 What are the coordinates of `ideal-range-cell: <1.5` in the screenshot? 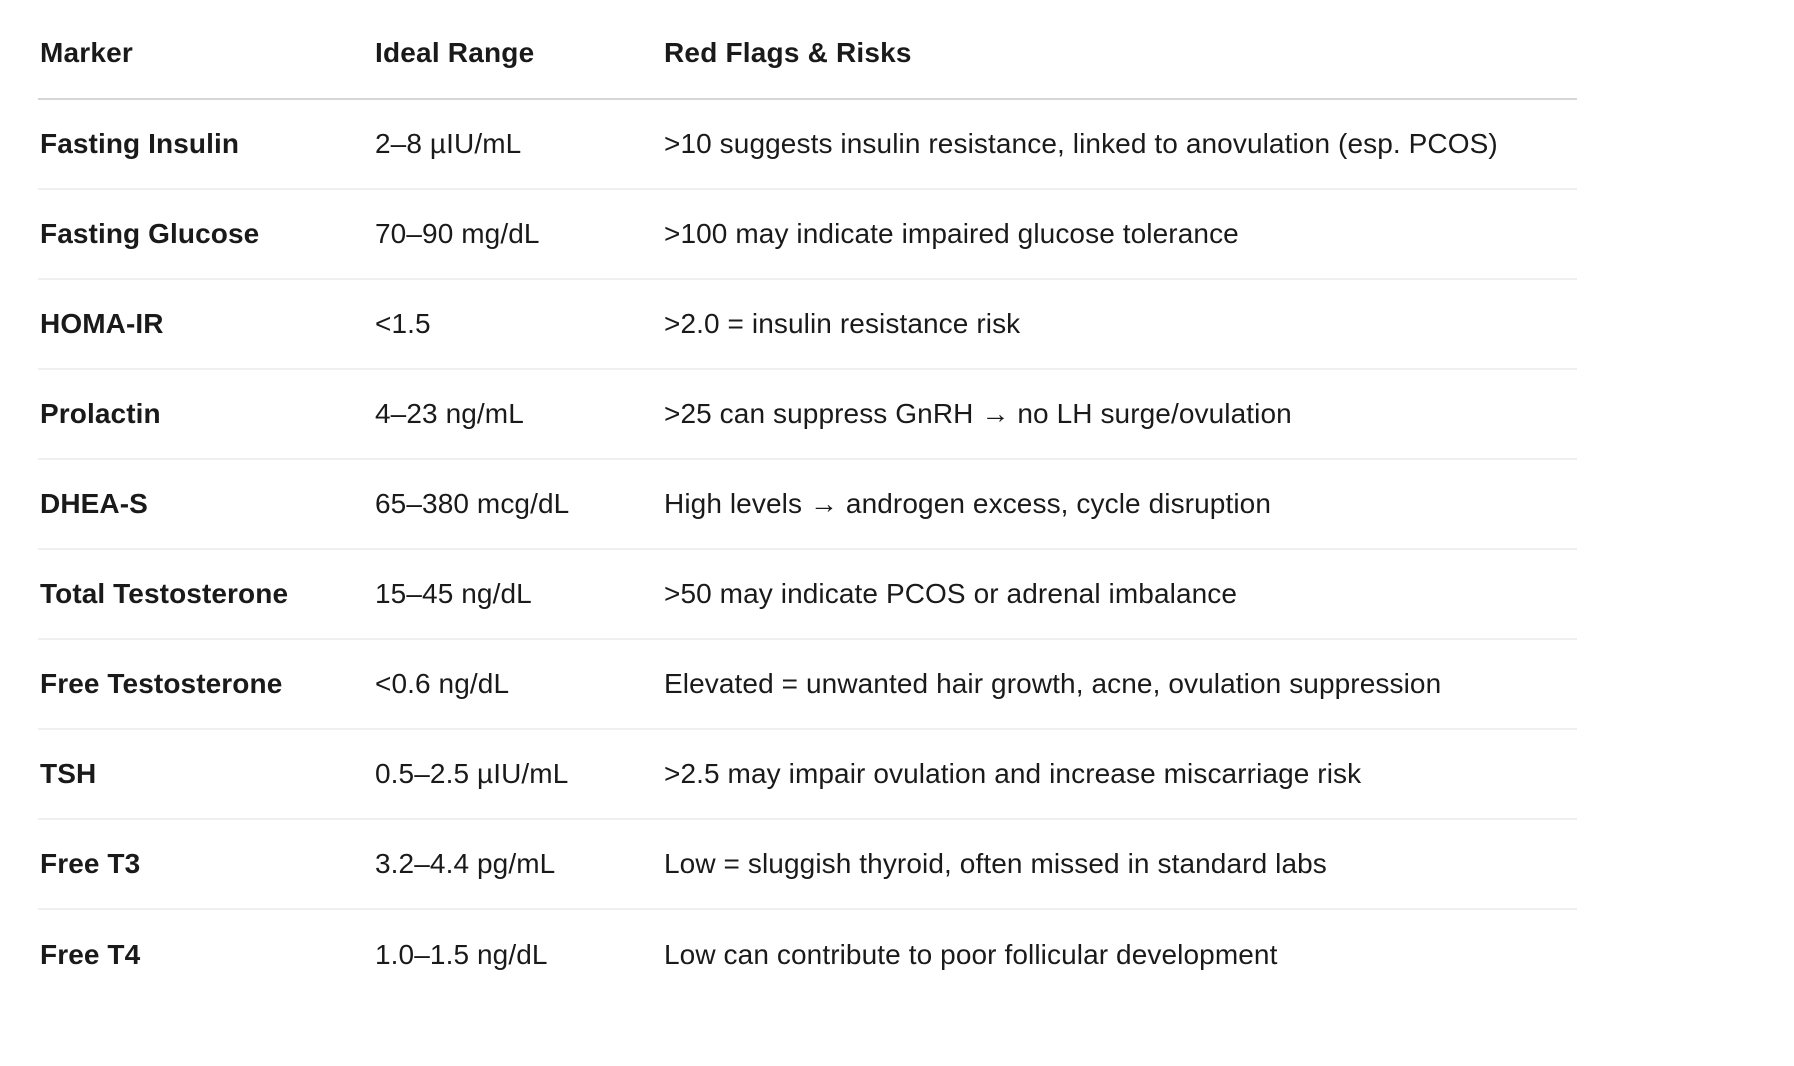 It's located at (517, 324).